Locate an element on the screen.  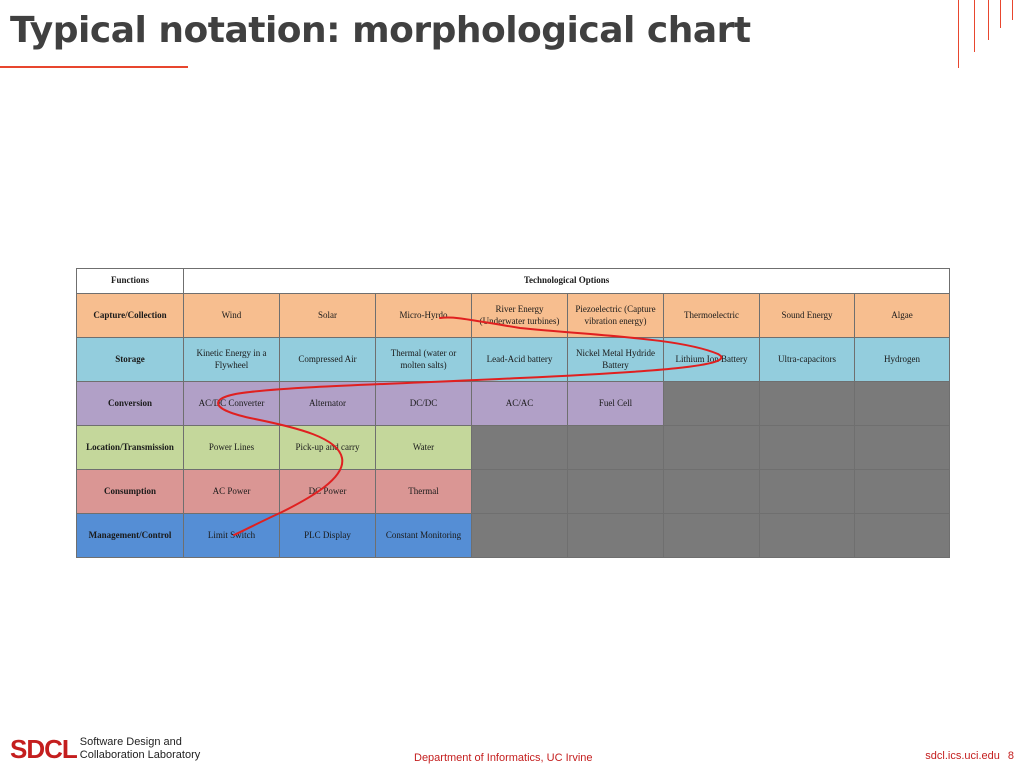
function-cell: Management/Control is located at coordinates (130, 535).